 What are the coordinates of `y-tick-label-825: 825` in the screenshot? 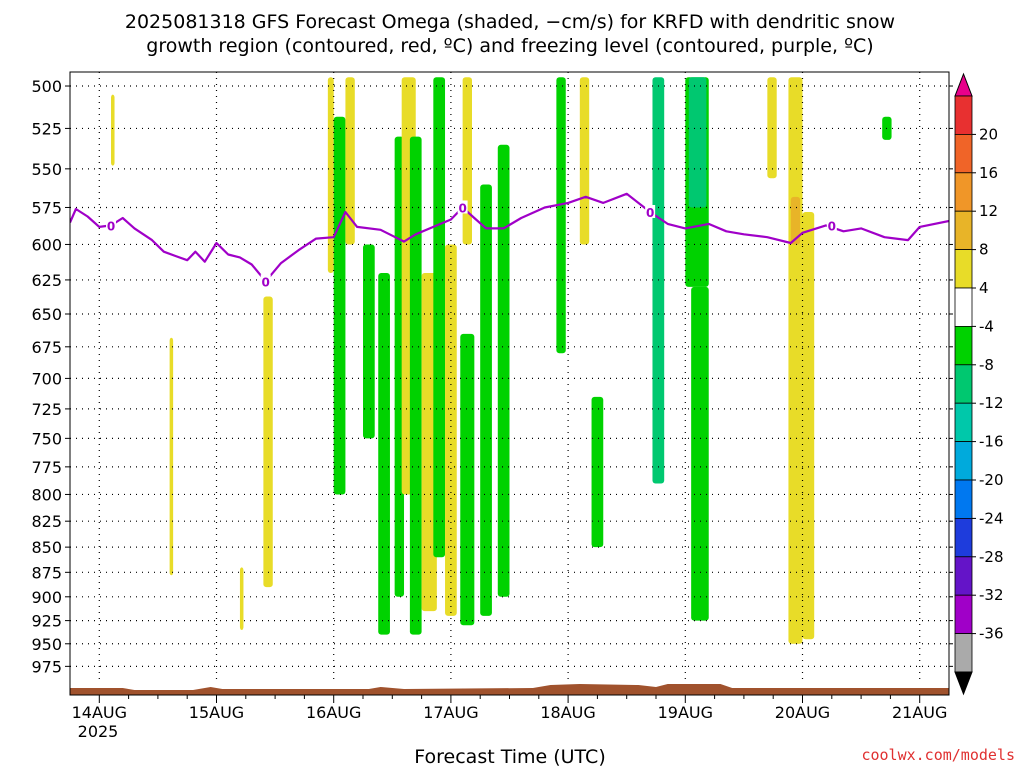 It's located at (46, 521).